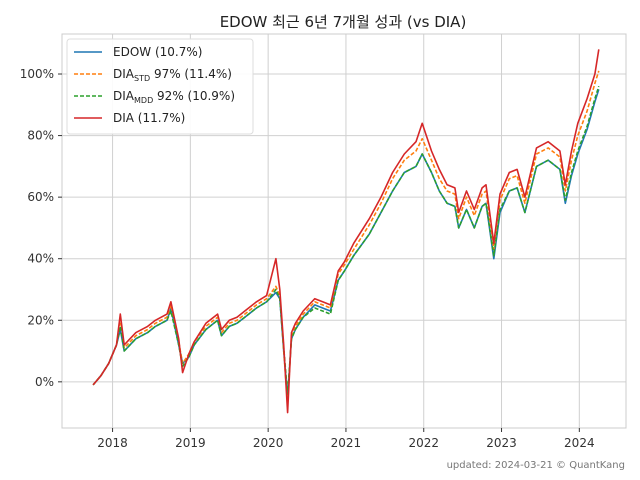 This screenshot has width=640, height=480. What do you see at coordinates (579, 443) in the screenshot?
I see `x-tick-label: 2024` at bounding box center [579, 443].